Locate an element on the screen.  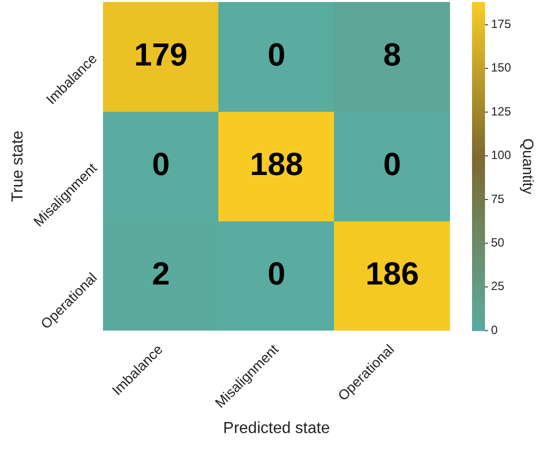
color-bar-label: 100 is located at coordinates (501, 155).